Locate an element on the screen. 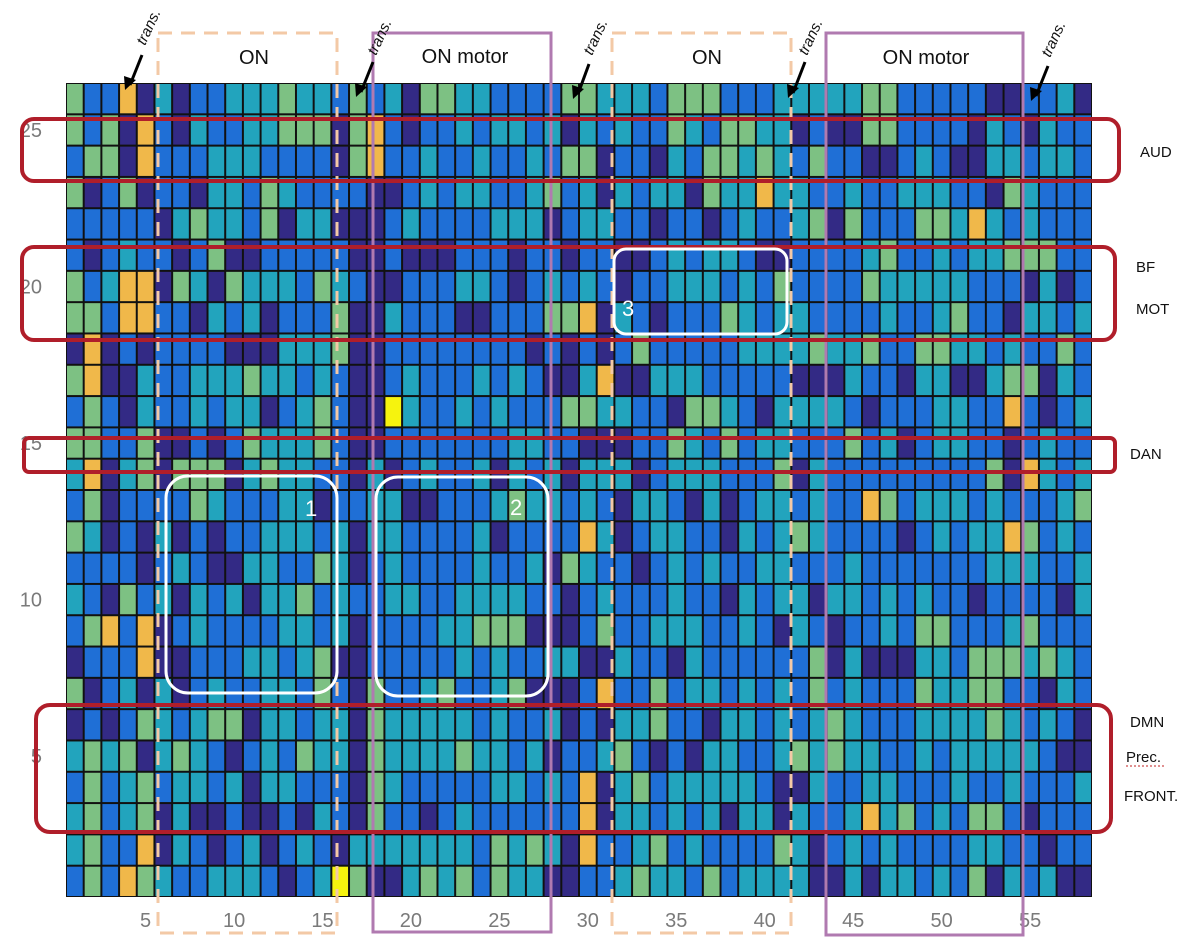 The width and height of the screenshot is (1188, 950). heatmap-cell-x36-y25 is located at coordinates (694, 130).